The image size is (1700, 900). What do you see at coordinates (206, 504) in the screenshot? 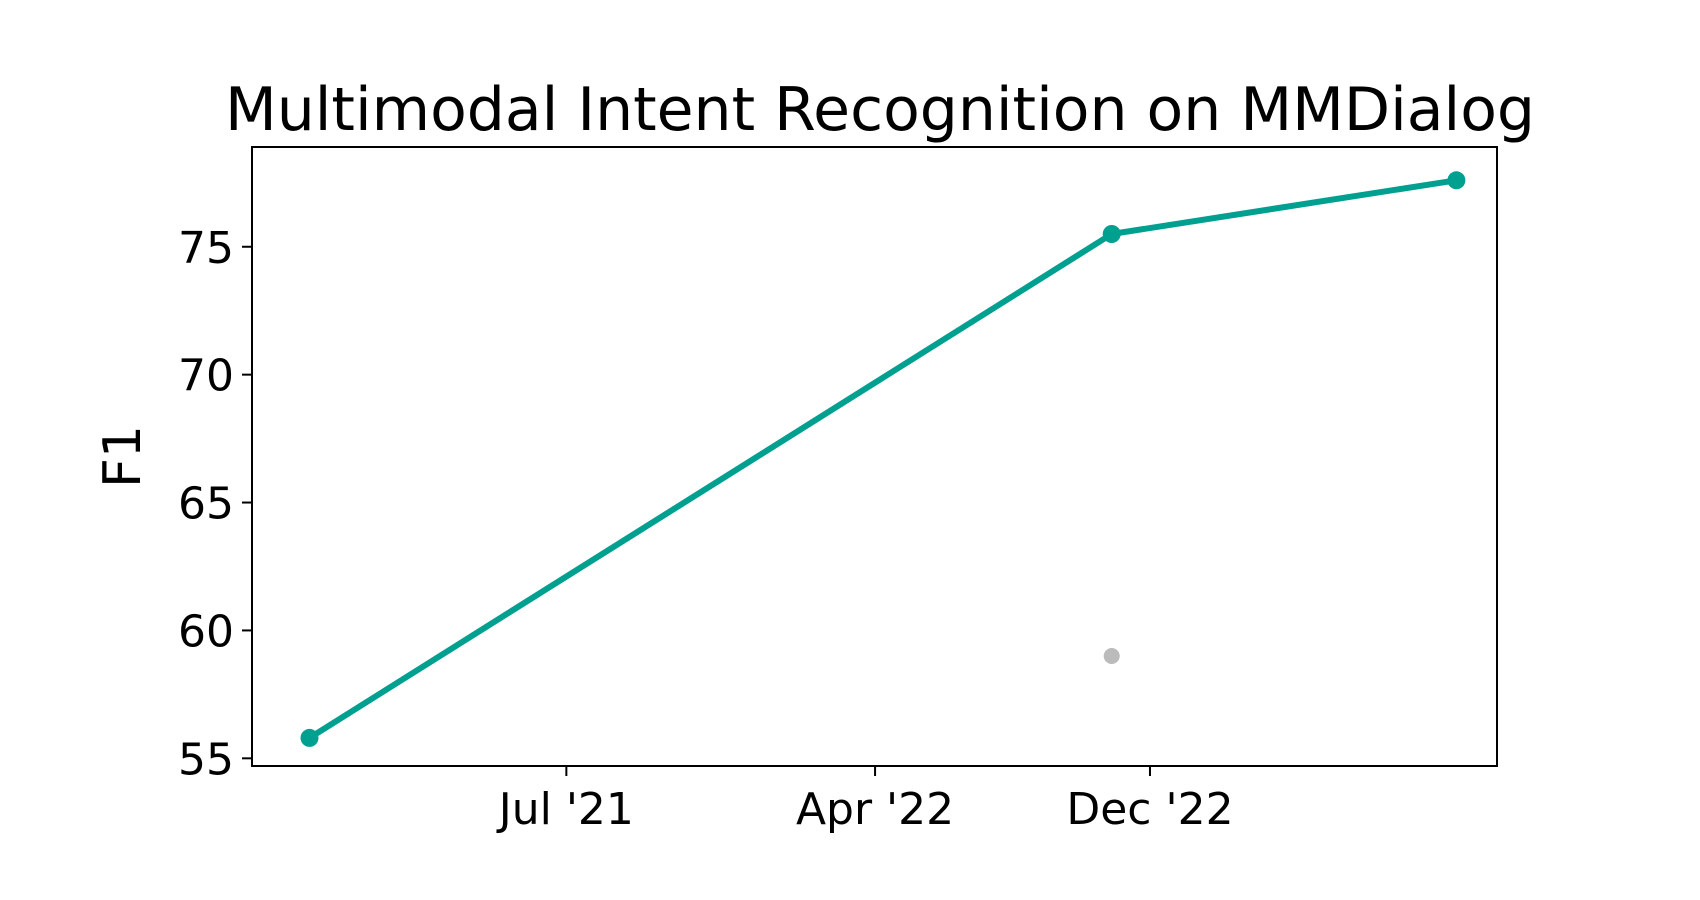
I see `y-tick-label: 65` at bounding box center [206, 504].